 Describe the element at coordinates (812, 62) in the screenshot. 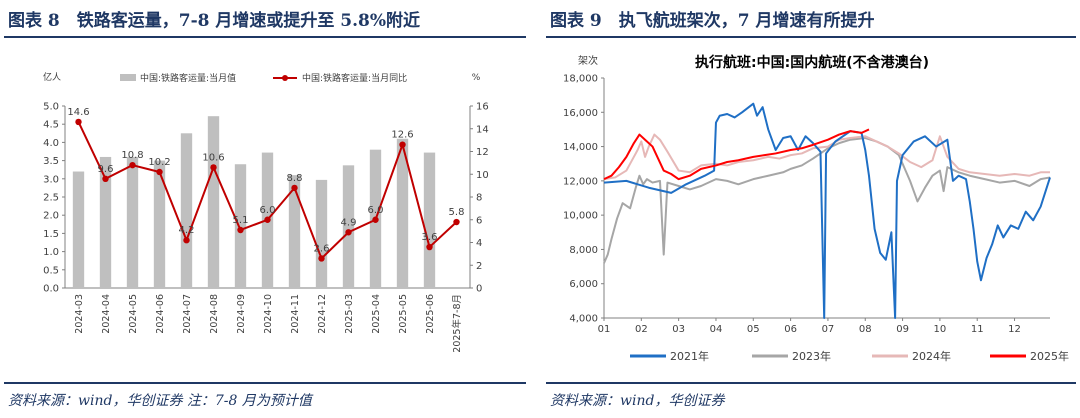

I see `chart-title: 执行航班:中国:国内航班(不含港澳台)` at that location.